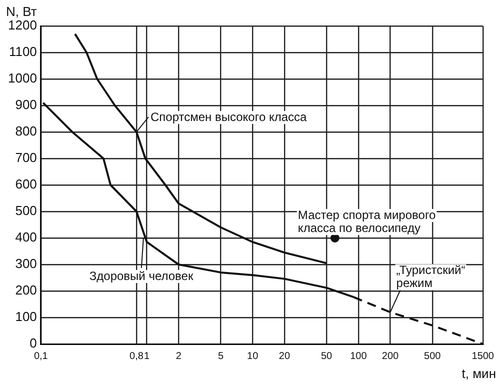 The image size is (500, 388). What do you see at coordinates (33, 343) in the screenshot?
I see `y-tick-label: 0` at bounding box center [33, 343].